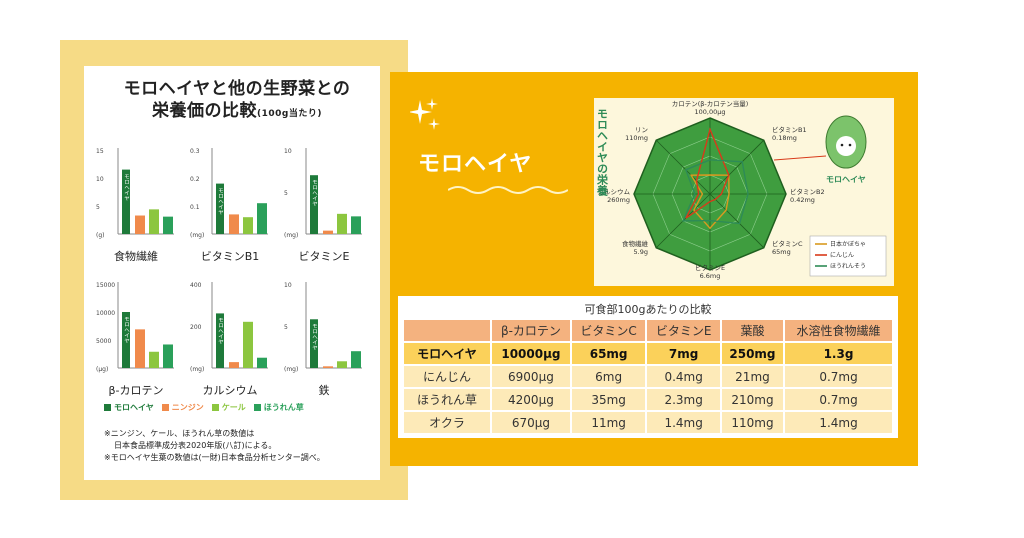  What do you see at coordinates (323, 327) in the screenshot?
I see `bar-chart: 10 5 (mg) モロヘイヤ` at bounding box center [323, 327].